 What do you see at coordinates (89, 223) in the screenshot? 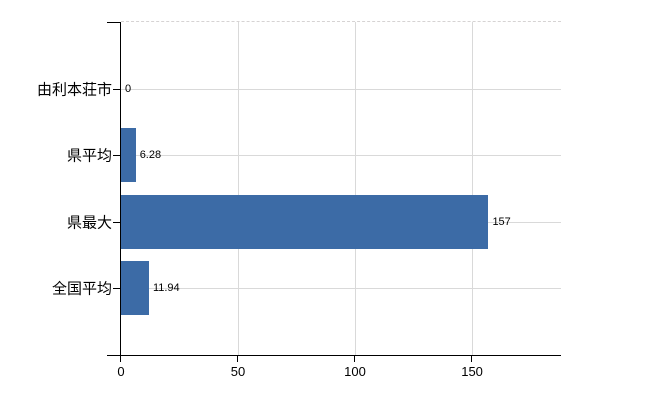
I see `category-label: 県最大` at bounding box center [89, 223].